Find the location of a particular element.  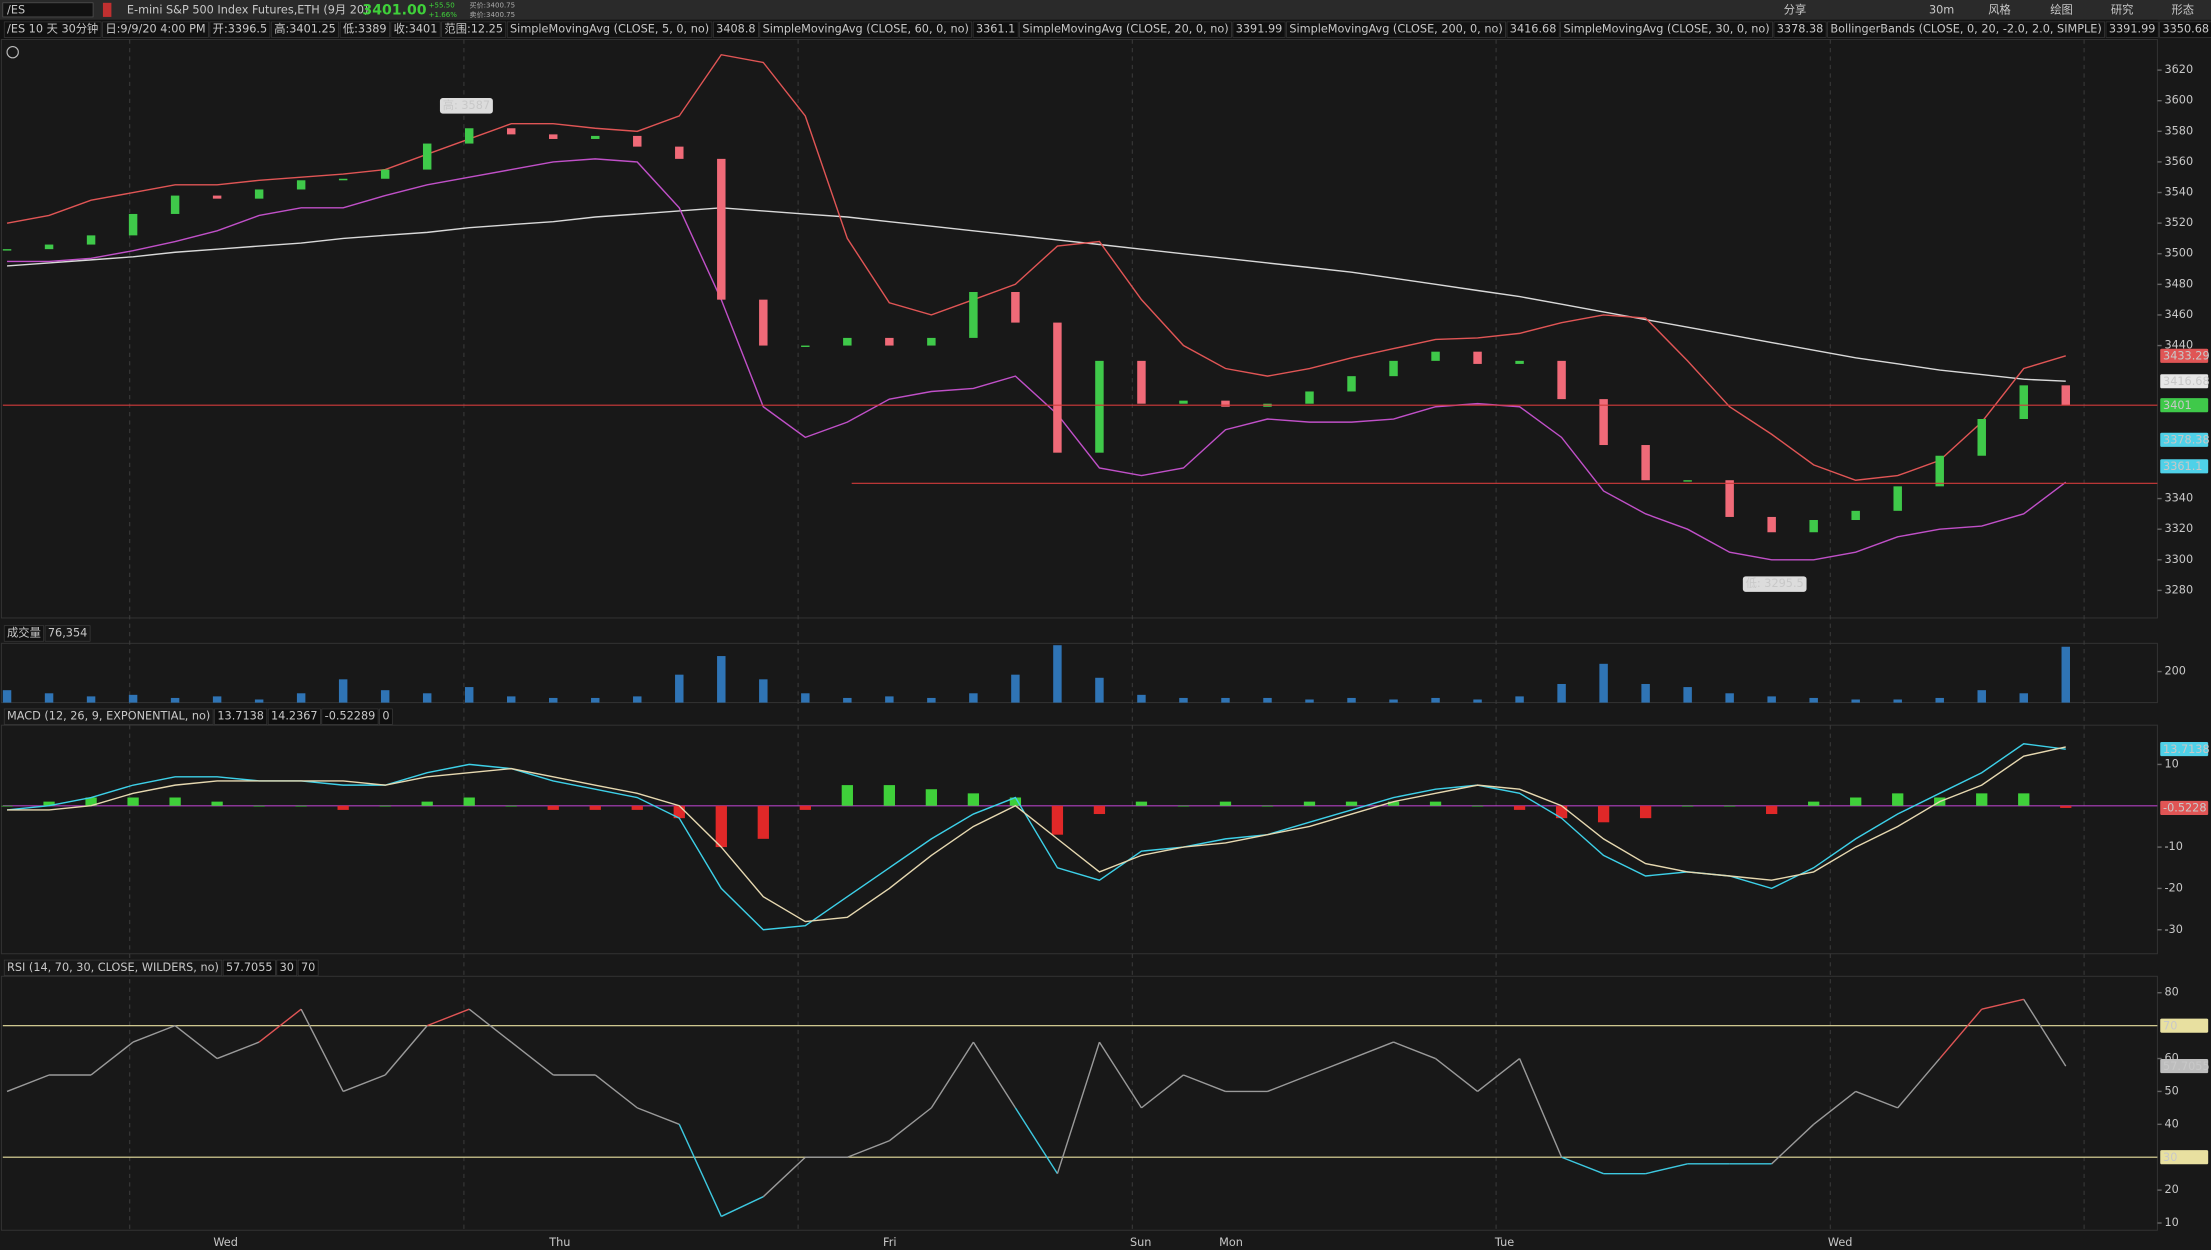

toolbar-button: 研究 is located at coordinates (2122, 10).